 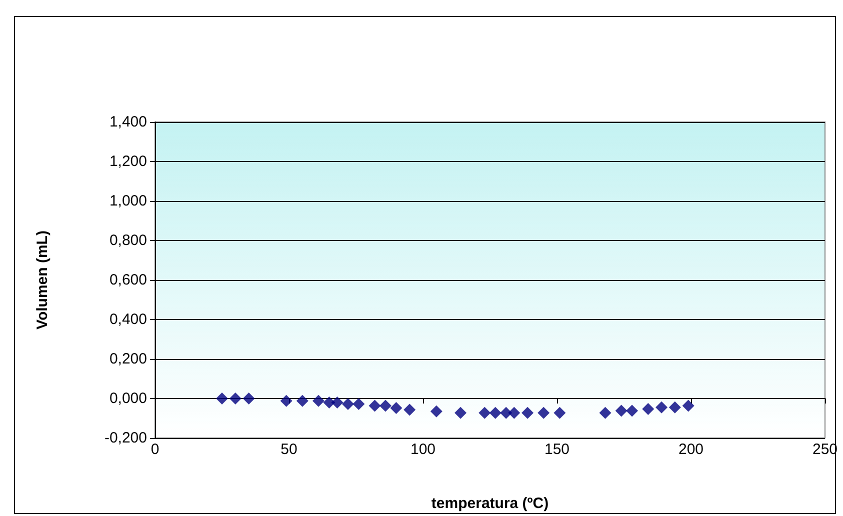 What do you see at coordinates (691, 449) in the screenshot?
I see `x-tick-label: 200` at bounding box center [691, 449].